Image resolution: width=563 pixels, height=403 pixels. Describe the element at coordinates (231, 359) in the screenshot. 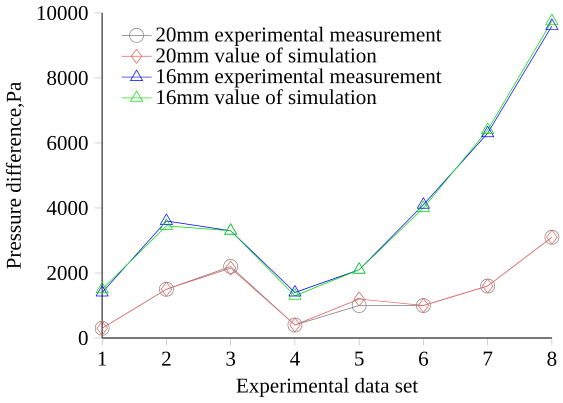

I see `x-tick-label: 3` at that location.